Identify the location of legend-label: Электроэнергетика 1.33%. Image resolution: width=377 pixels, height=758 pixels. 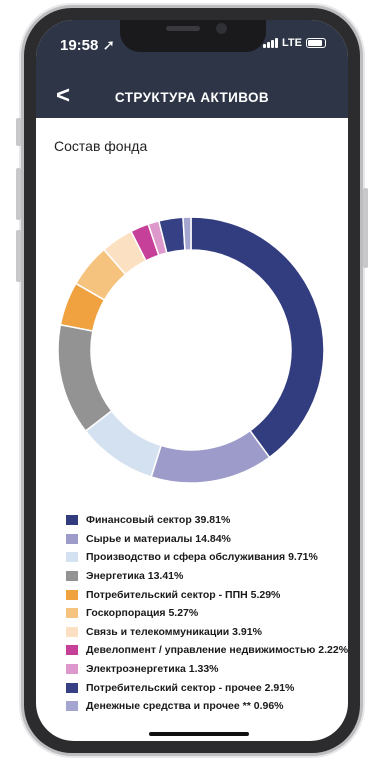
(152, 669).